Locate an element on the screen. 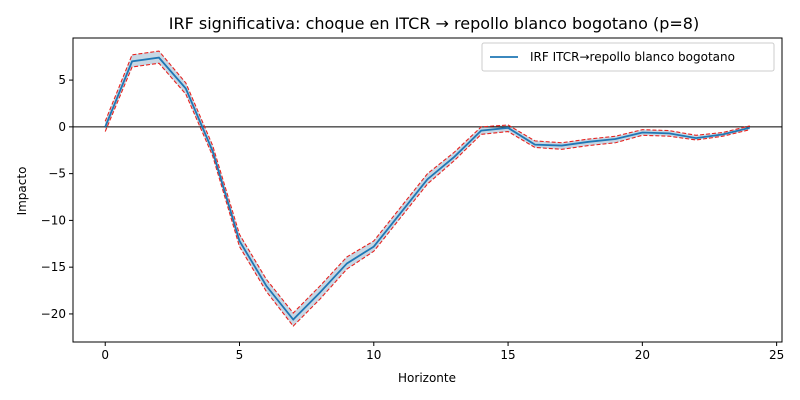  x-tick-label: 15 is located at coordinates (507, 355).